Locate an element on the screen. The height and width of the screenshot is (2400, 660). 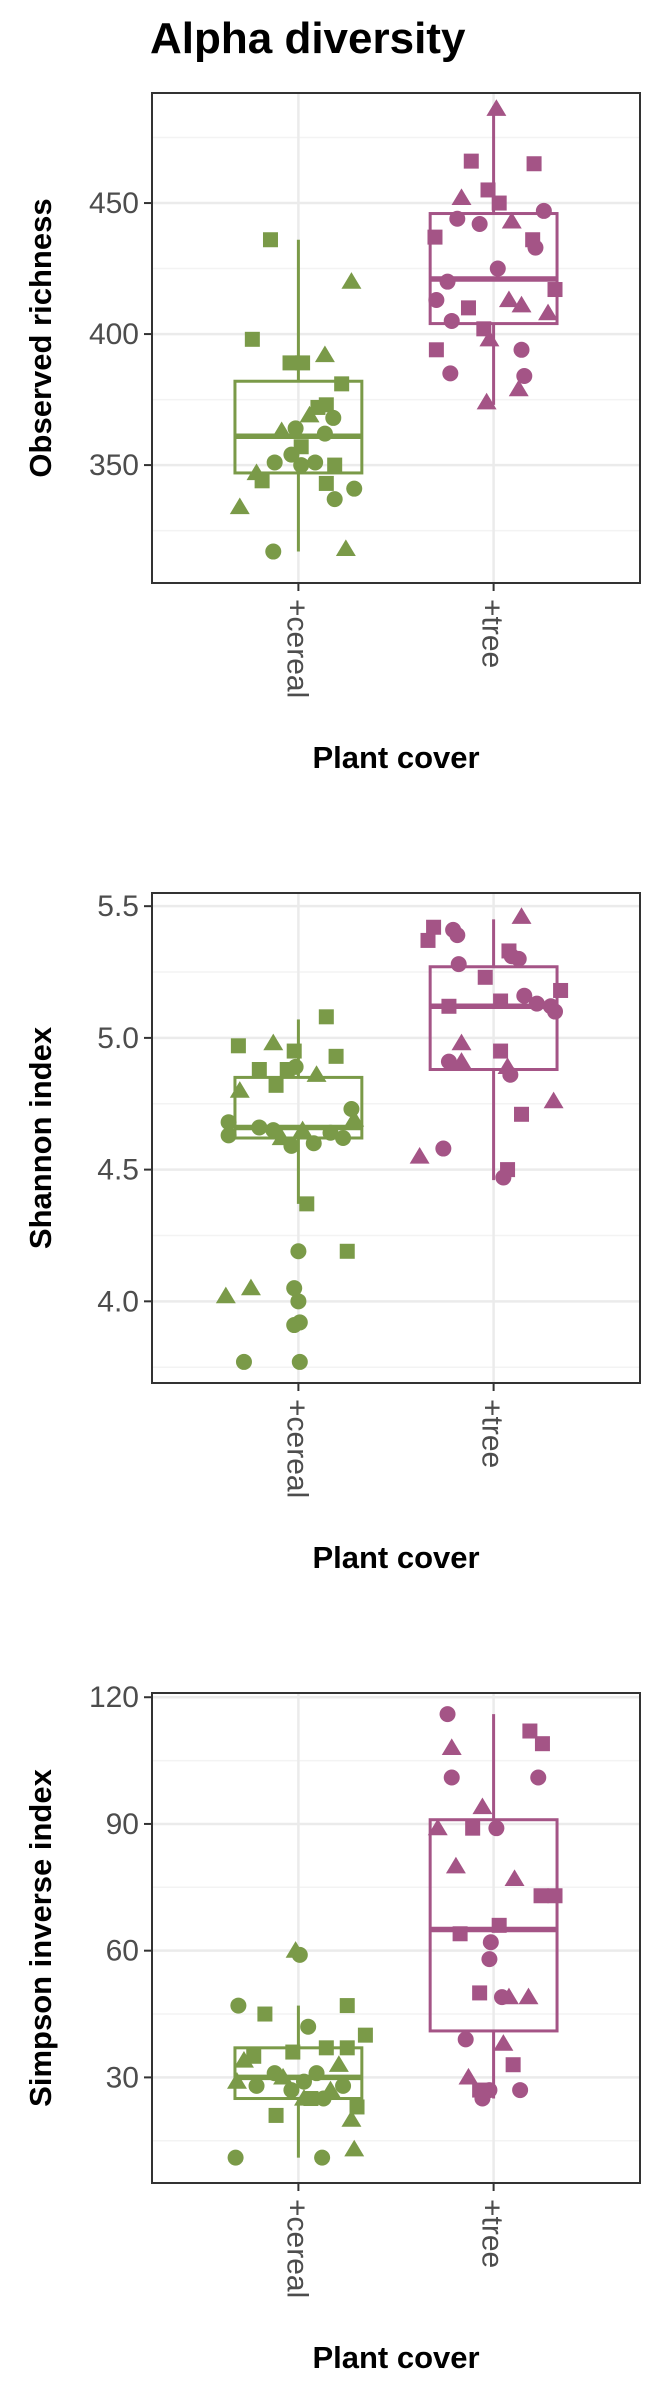
y-tick-label: 4.0 is located at coordinates (118, 1301).